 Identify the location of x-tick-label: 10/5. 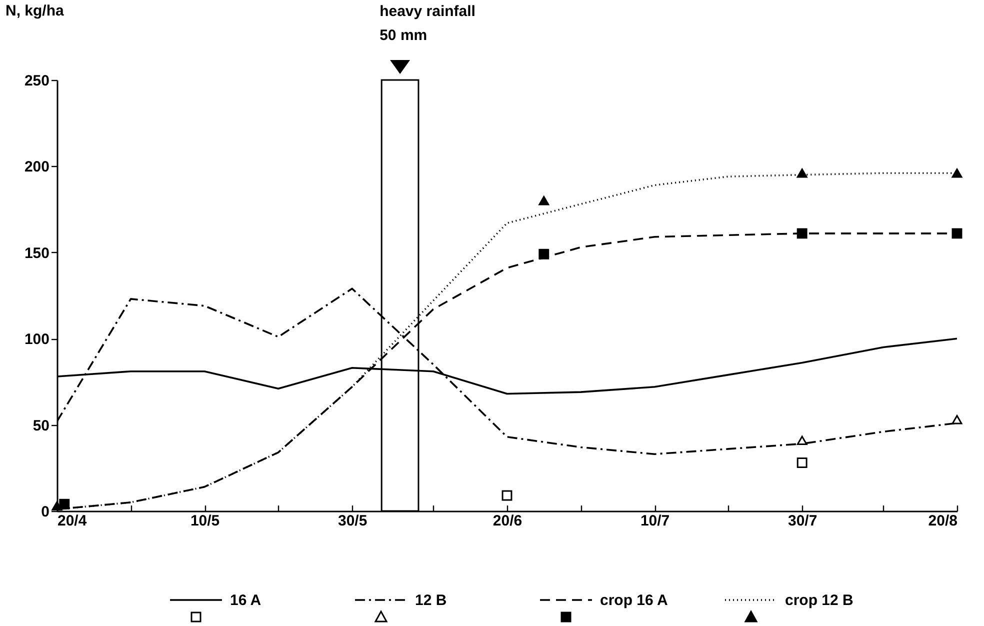
(205, 521).